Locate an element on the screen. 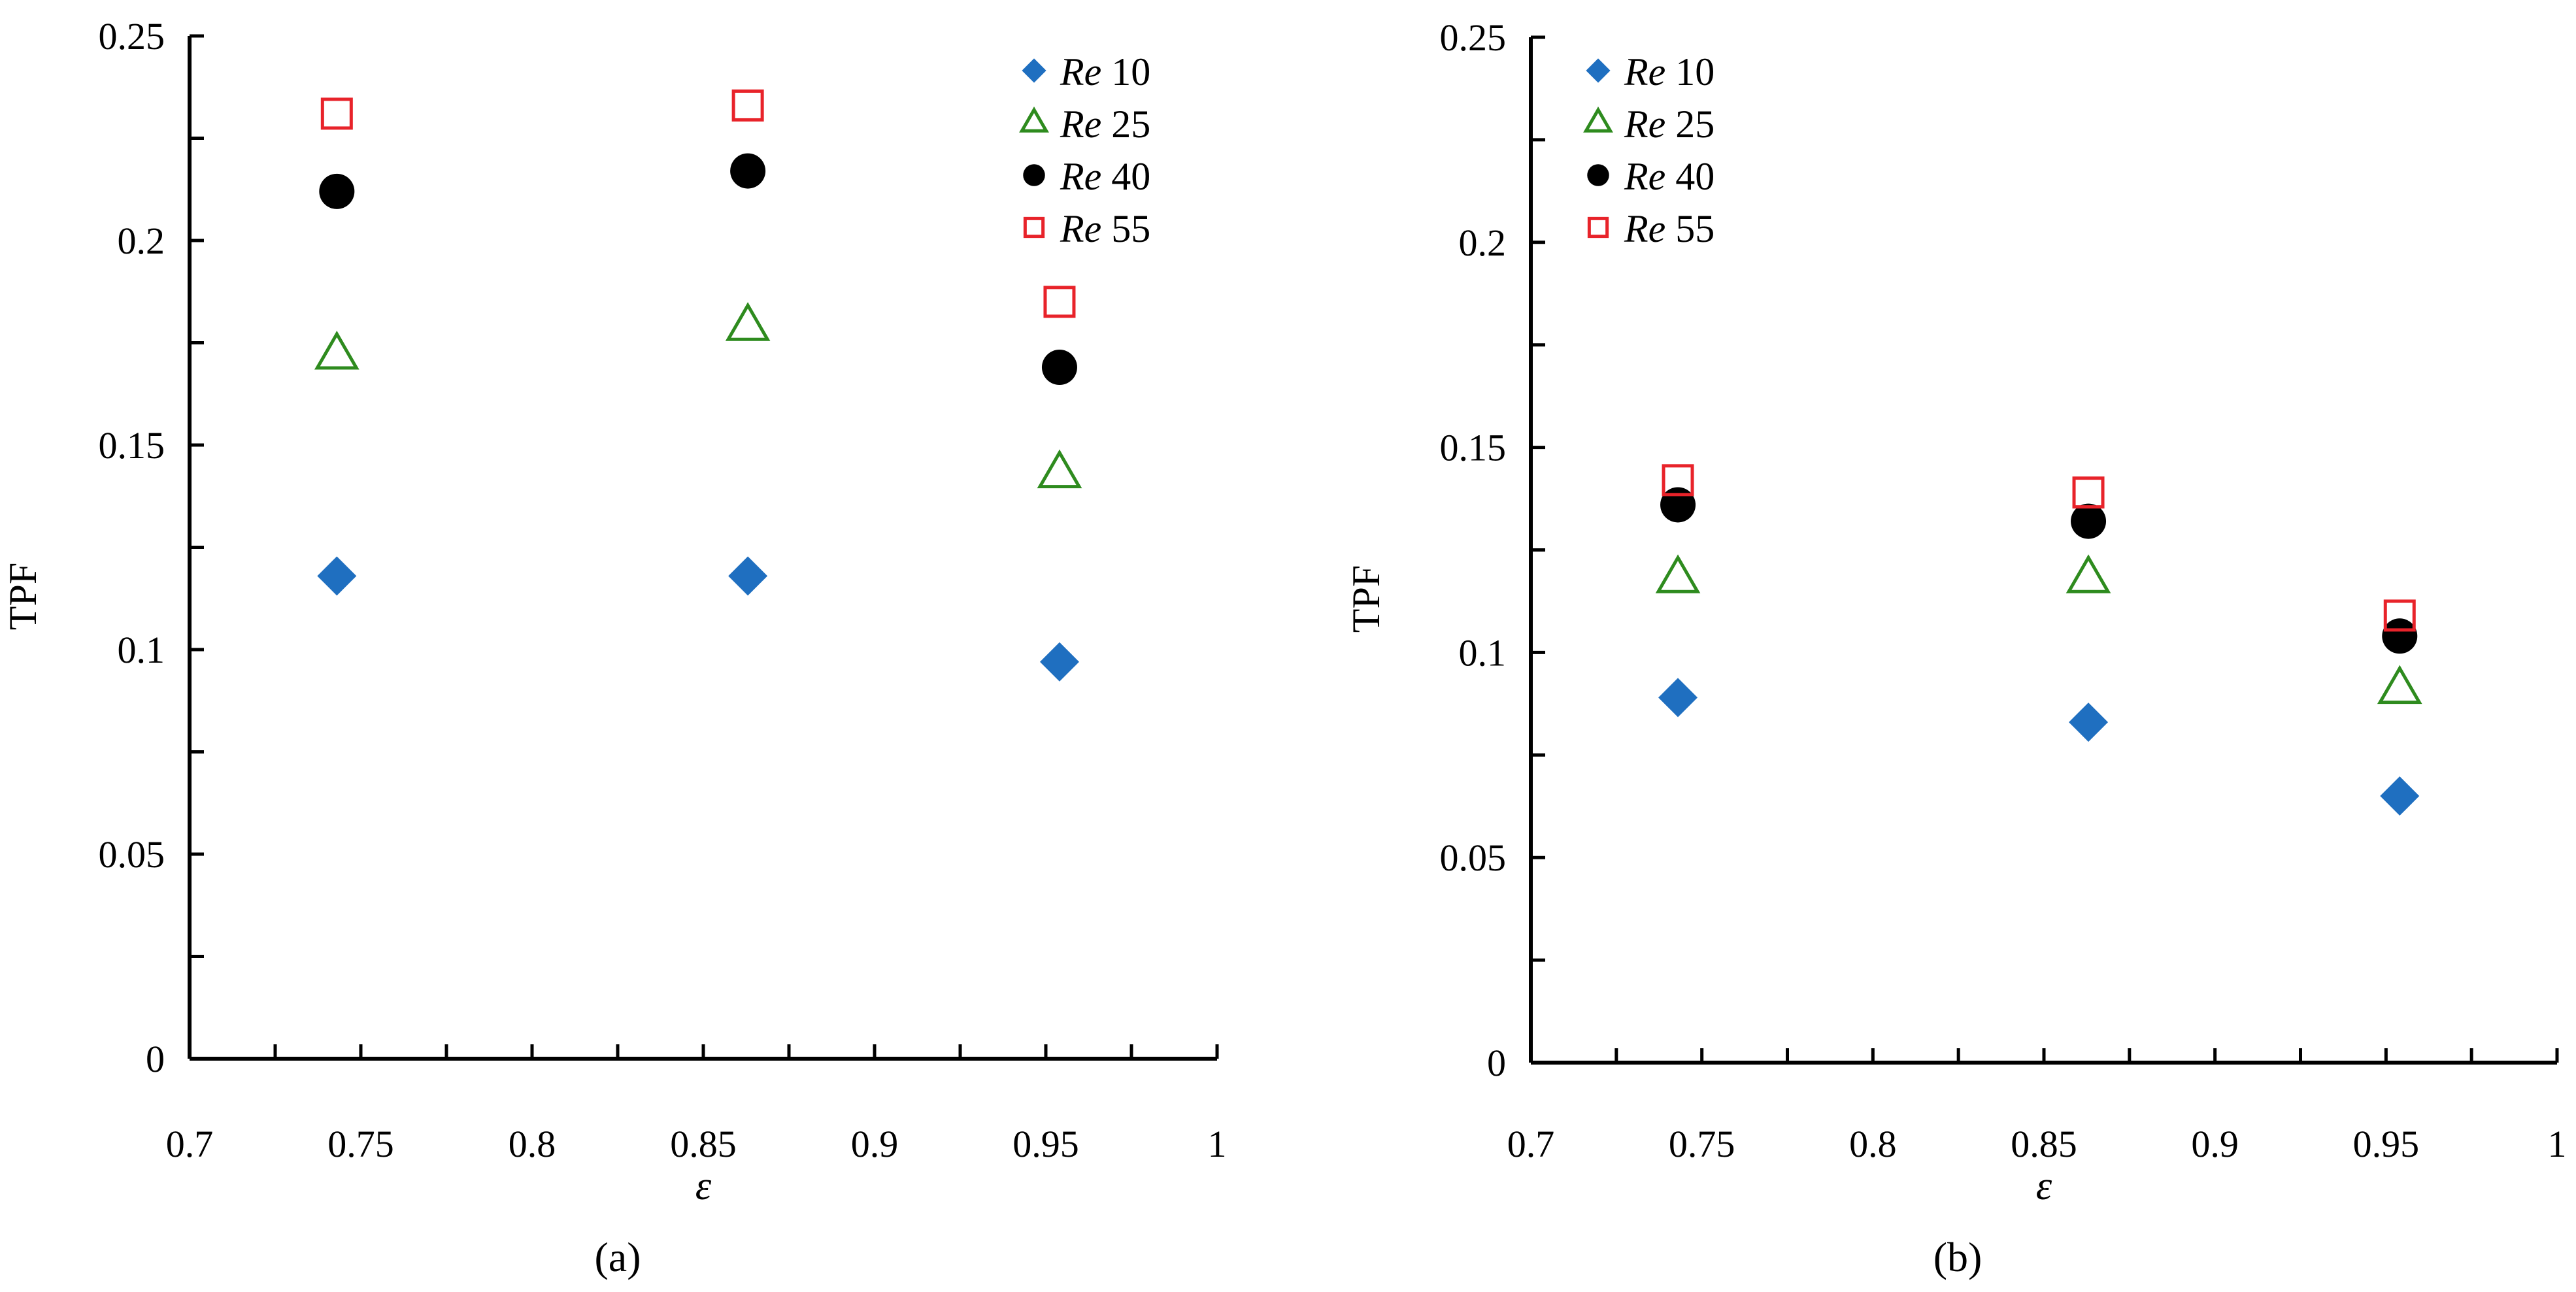 The width and height of the screenshot is (2576, 1292). panel-label: (a) is located at coordinates (617, 1257).